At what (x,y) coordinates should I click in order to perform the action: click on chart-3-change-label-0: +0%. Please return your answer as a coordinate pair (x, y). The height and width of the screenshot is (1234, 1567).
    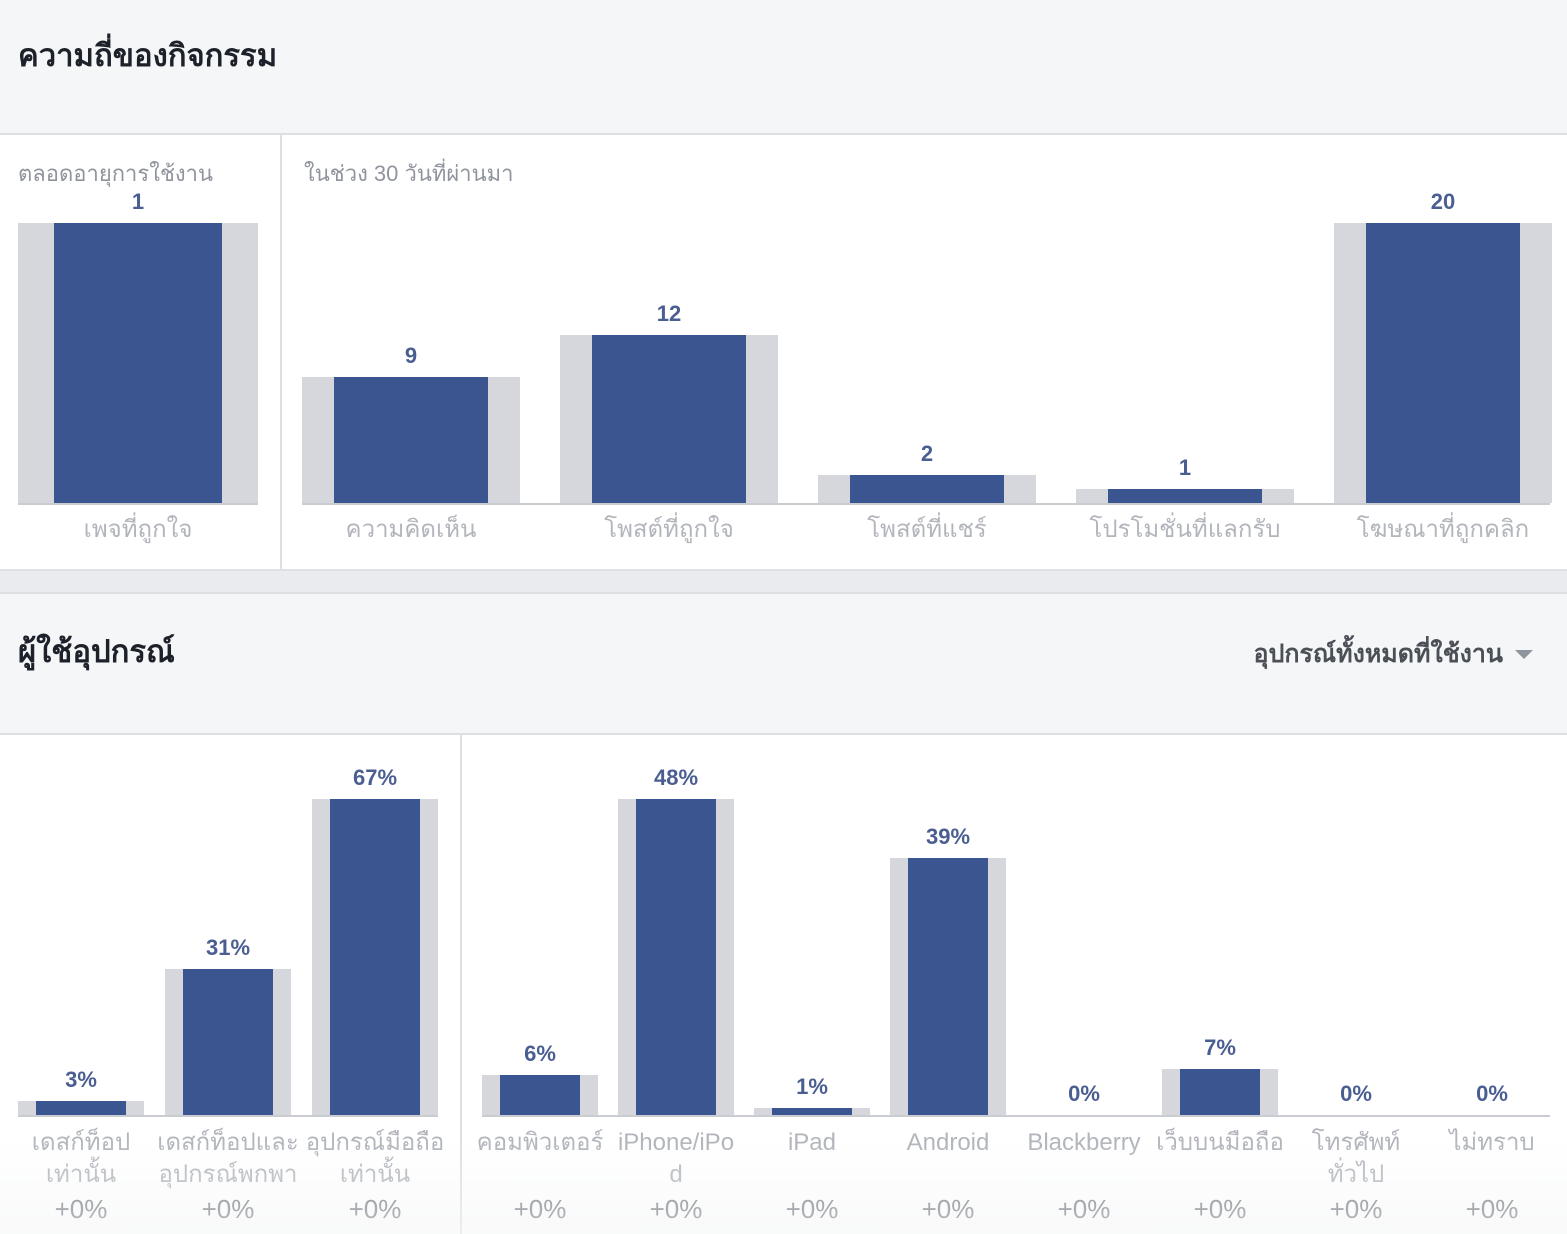
    Looking at the image, I should click on (540, 1209).